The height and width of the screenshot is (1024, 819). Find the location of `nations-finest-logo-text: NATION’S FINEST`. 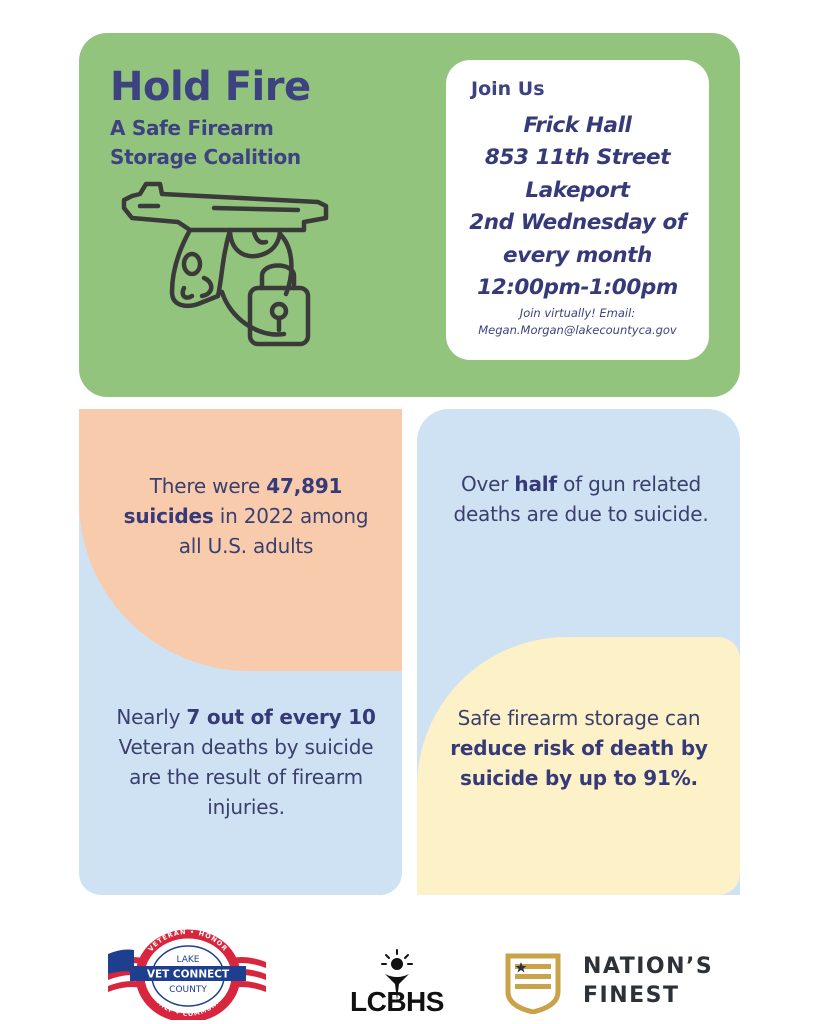

nations-finest-logo-text: NATION’S FINEST is located at coordinates (648, 981).